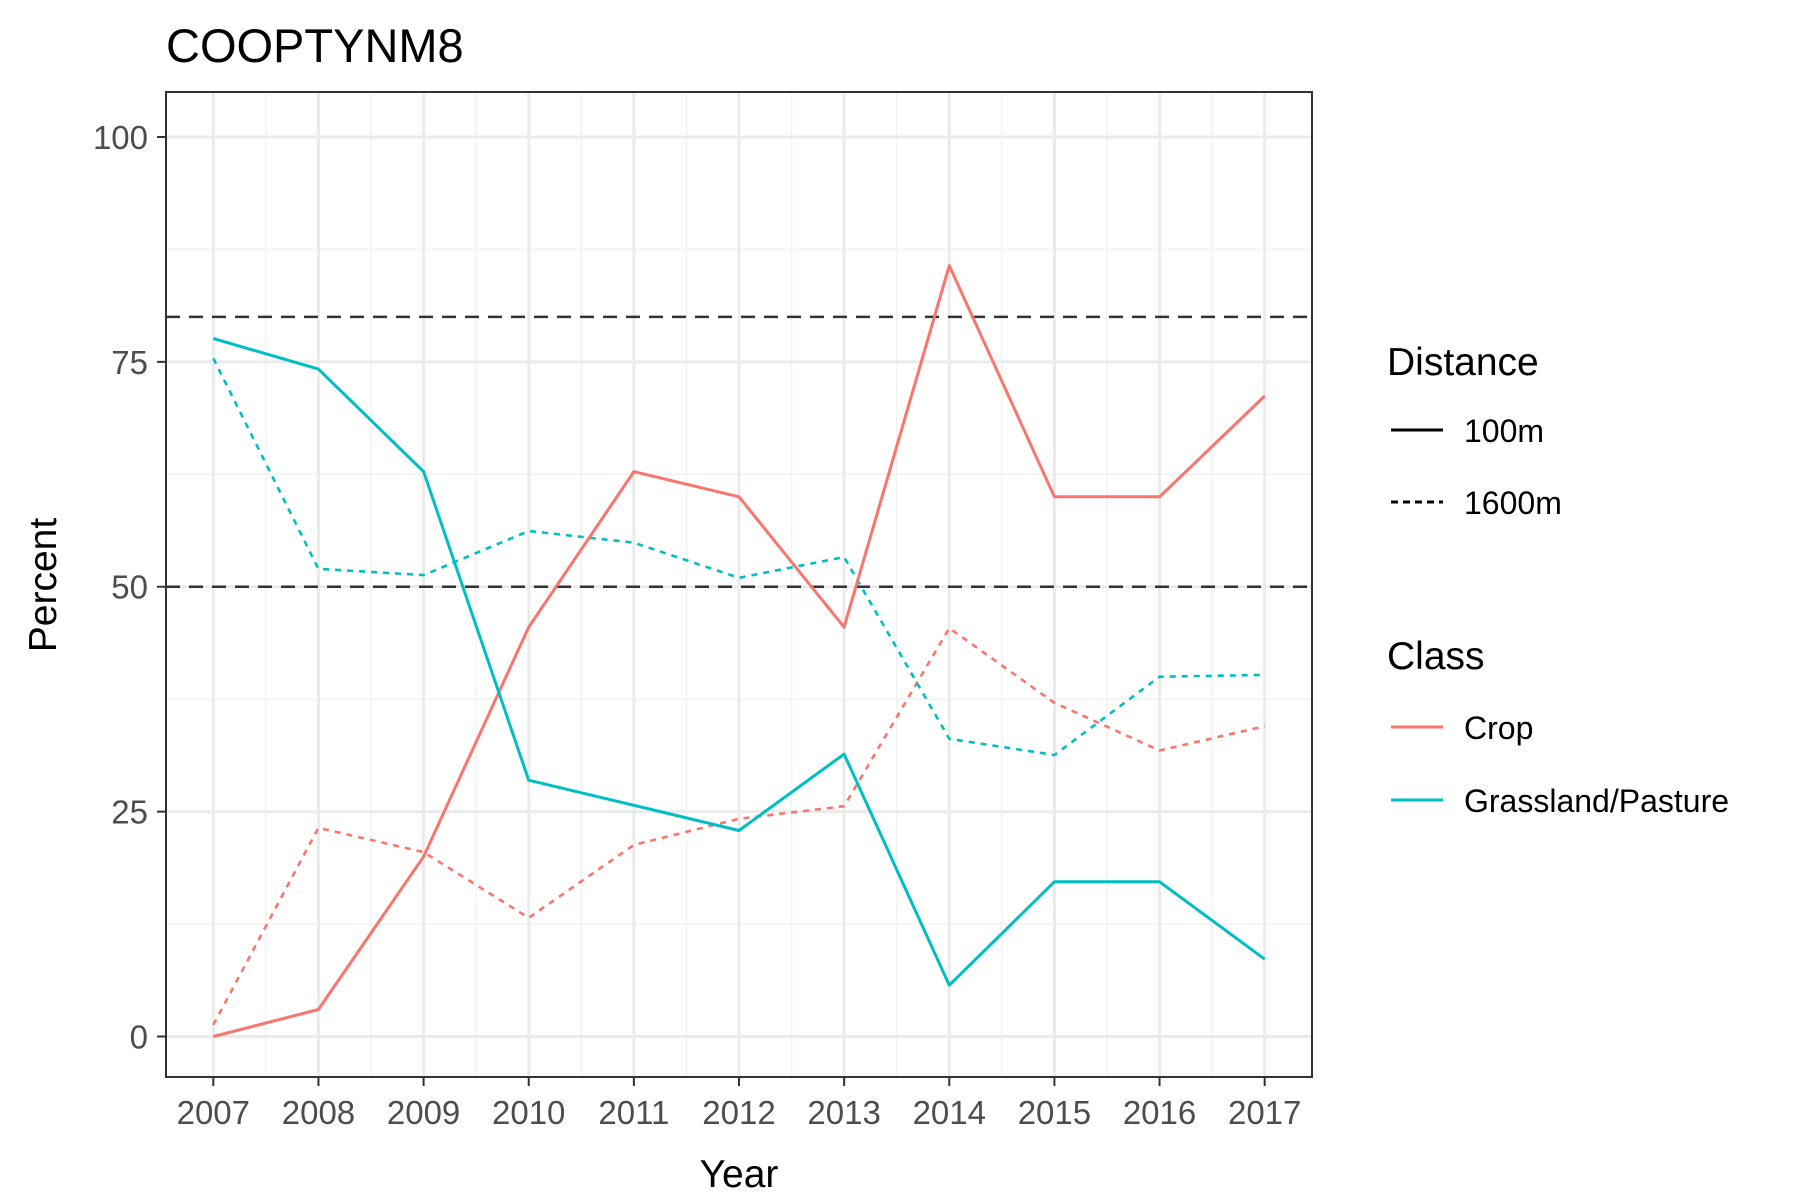  What do you see at coordinates (43, 585) in the screenshot?
I see `y-axis-title: Percent` at bounding box center [43, 585].